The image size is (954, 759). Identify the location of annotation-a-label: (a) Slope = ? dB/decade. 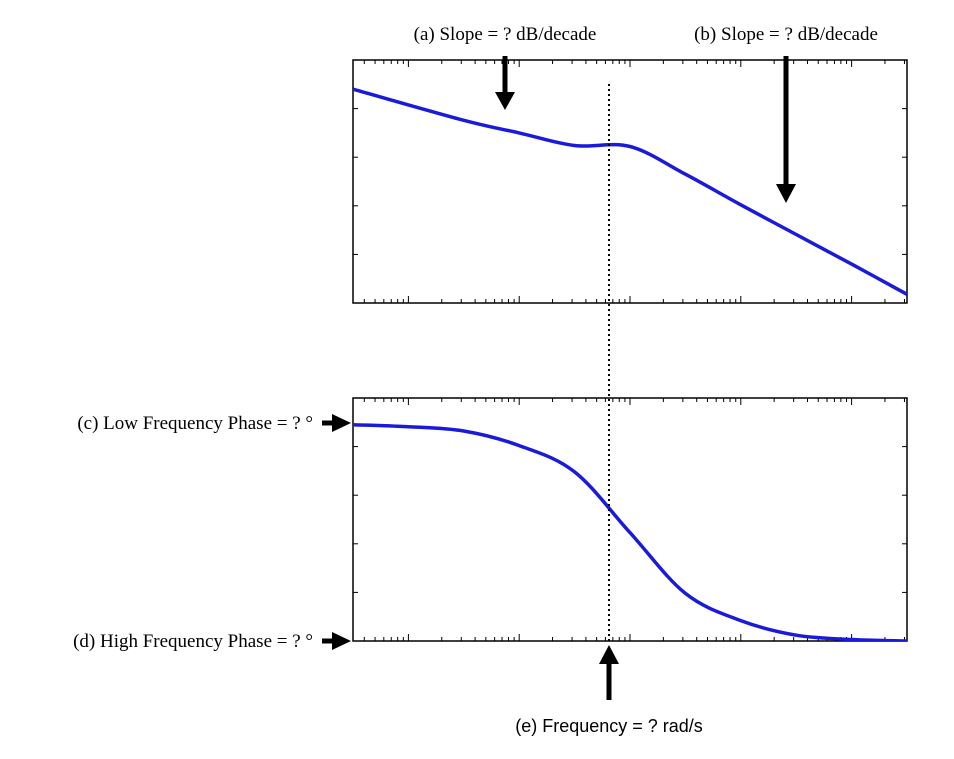
(505, 34).